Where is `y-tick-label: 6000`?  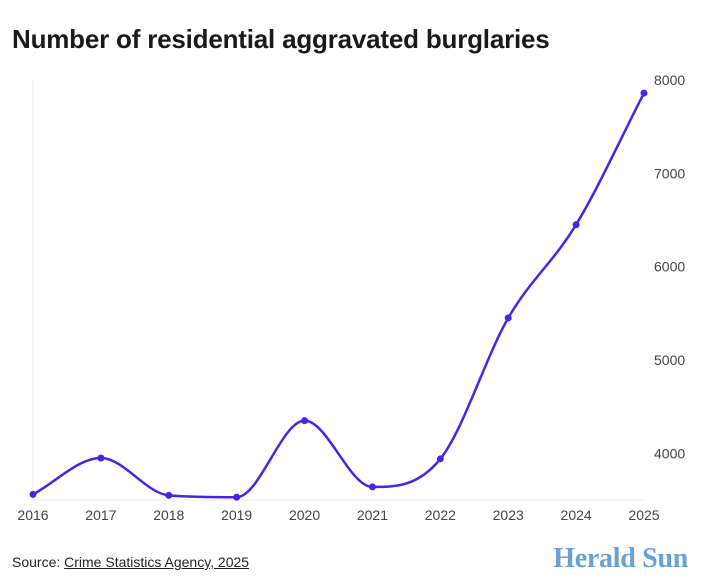
y-tick-label: 6000 is located at coordinates (669, 267).